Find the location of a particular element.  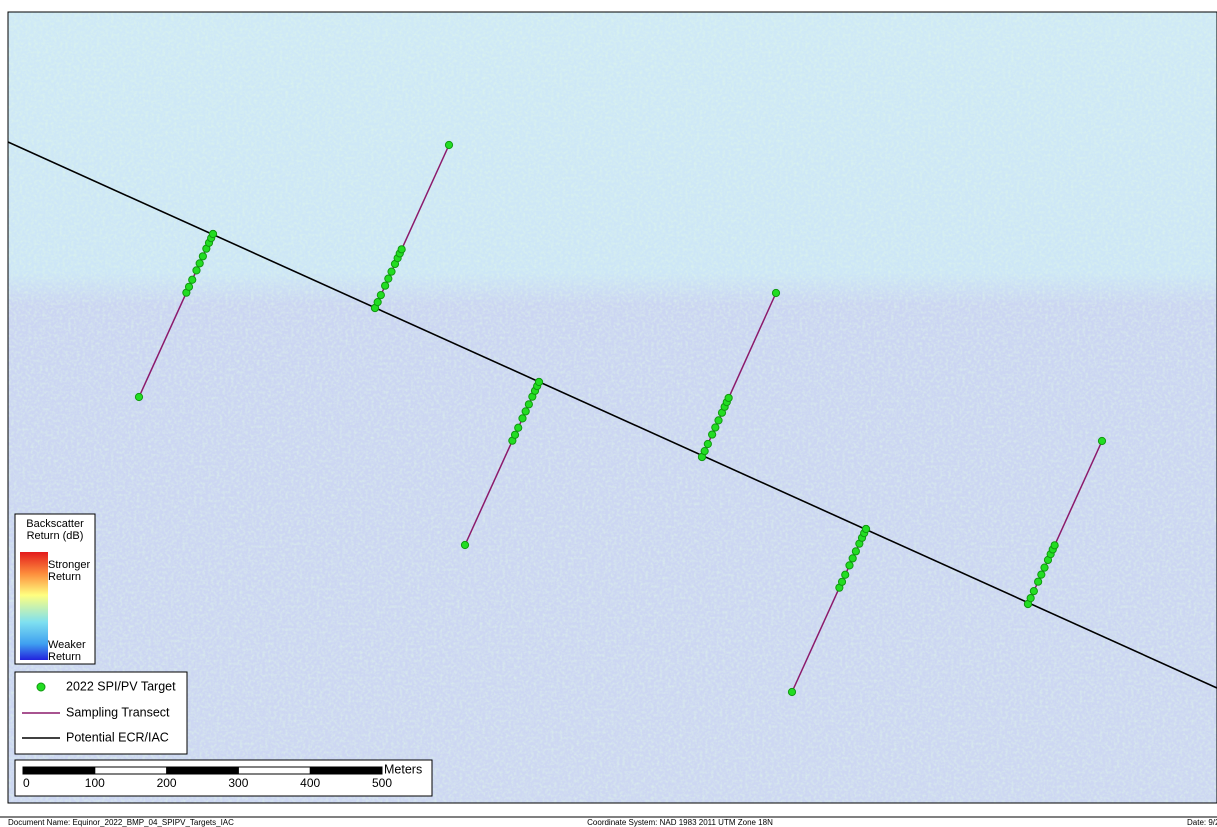

legend-target-symbol is located at coordinates (41, 687).